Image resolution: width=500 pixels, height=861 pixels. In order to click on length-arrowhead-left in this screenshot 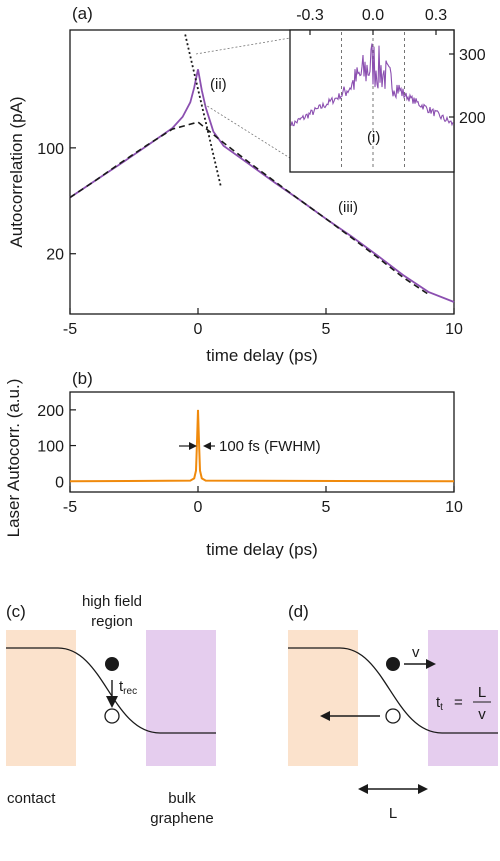, I will do `click(363, 789)`.